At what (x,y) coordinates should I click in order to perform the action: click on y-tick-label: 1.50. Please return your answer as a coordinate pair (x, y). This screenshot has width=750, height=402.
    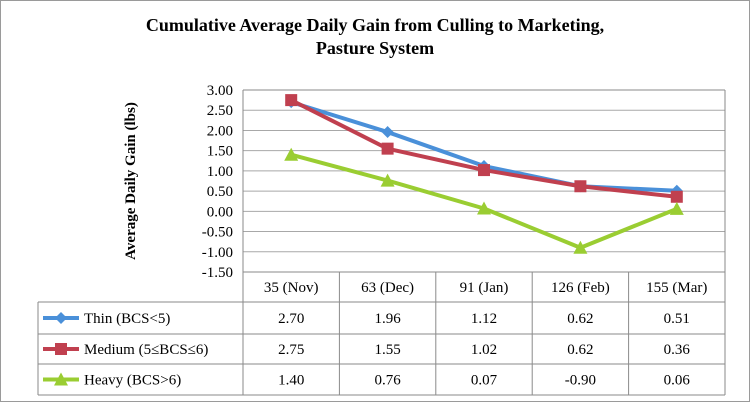
    Looking at the image, I should click on (220, 152).